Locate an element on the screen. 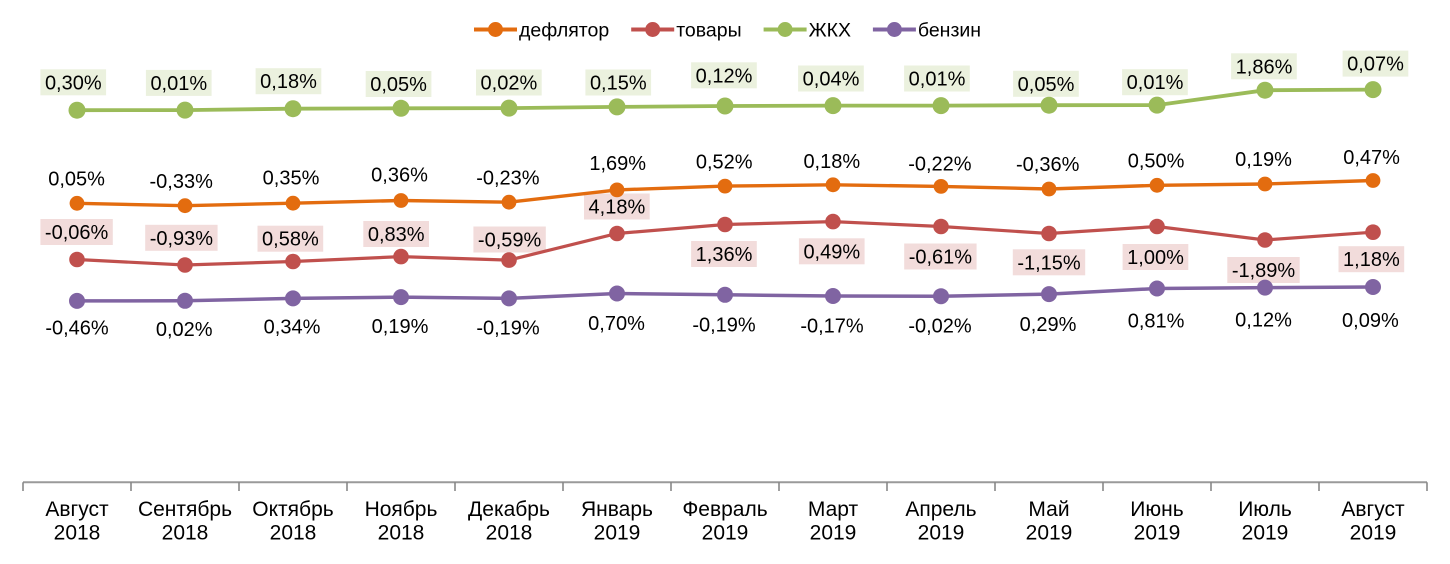 The height and width of the screenshot is (564, 1450). svg-text: 0,30% is located at coordinates (73, 83).